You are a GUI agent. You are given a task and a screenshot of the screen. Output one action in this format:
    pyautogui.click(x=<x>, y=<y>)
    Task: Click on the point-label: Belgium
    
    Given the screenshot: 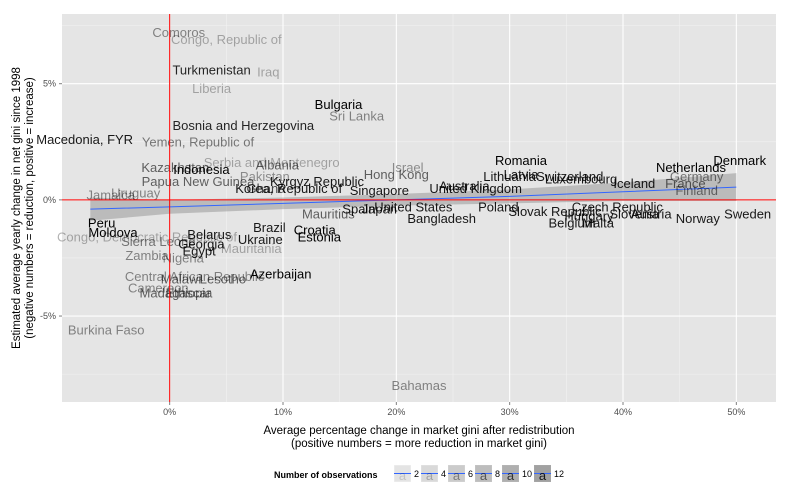 What is the action you would take?
    pyautogui.click(x=572, y=223)
    